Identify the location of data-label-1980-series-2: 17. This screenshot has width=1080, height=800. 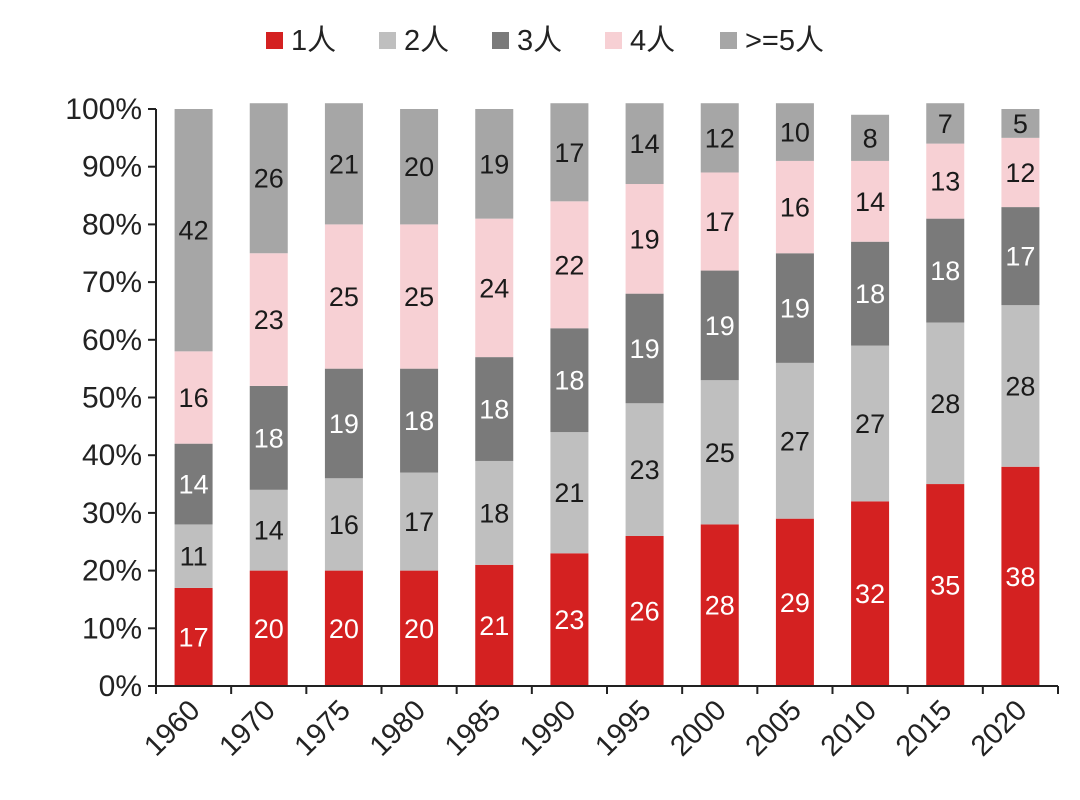
(419, 522).